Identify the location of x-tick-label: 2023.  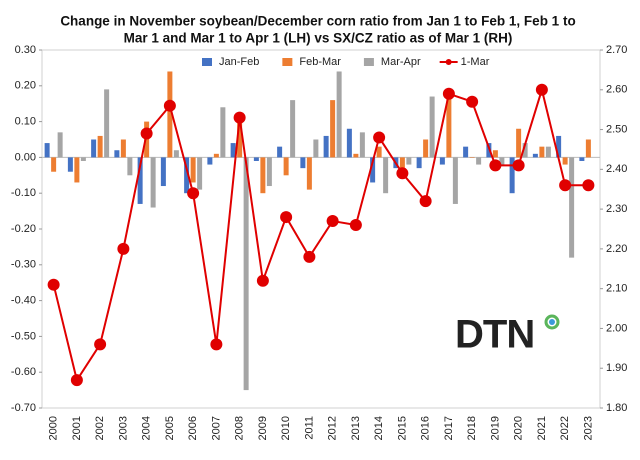
(588, 428).